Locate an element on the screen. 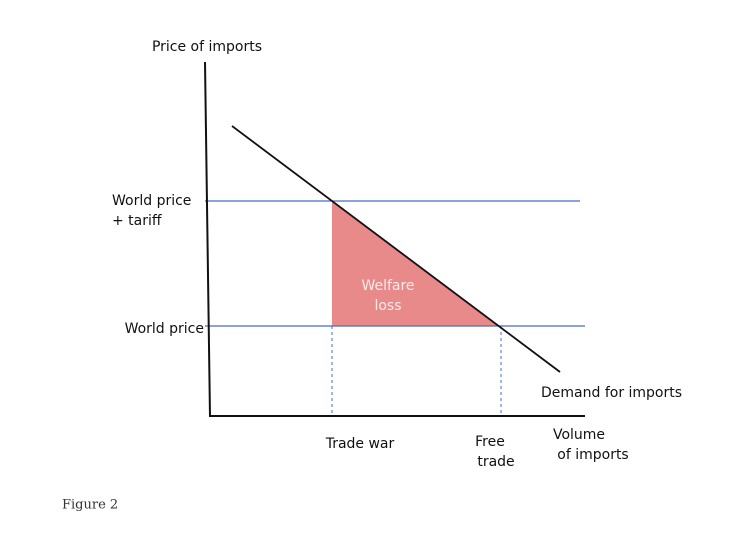  x-axis-label: of imports is located at coordinates (592, 455).